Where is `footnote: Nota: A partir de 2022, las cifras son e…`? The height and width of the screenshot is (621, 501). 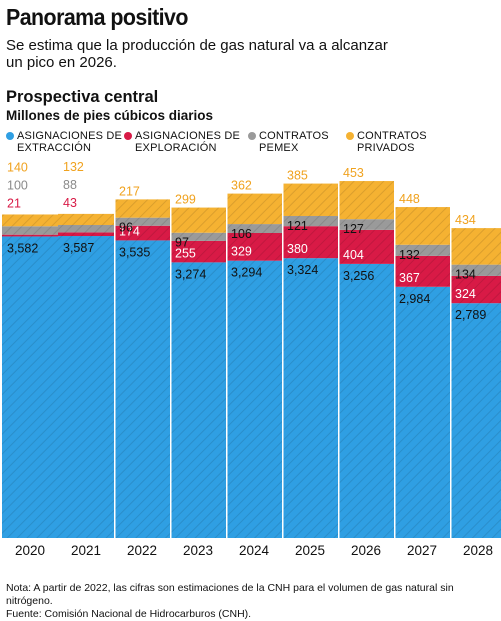
footnote: Nota: A partir de 2022, las cifras son e… is located at coordinates (253, 601).